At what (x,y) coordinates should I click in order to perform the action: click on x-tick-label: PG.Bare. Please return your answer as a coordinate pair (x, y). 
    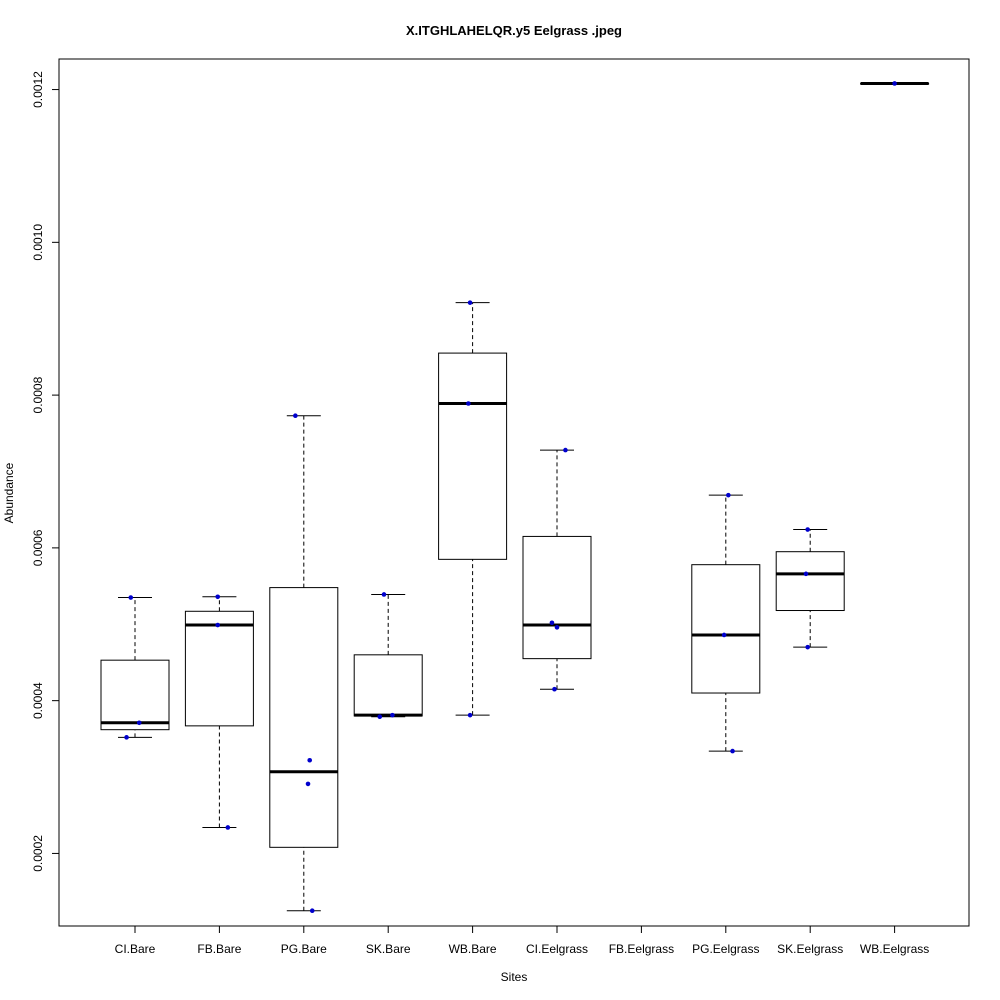
    Looking at the image, I should click on (304, 949).